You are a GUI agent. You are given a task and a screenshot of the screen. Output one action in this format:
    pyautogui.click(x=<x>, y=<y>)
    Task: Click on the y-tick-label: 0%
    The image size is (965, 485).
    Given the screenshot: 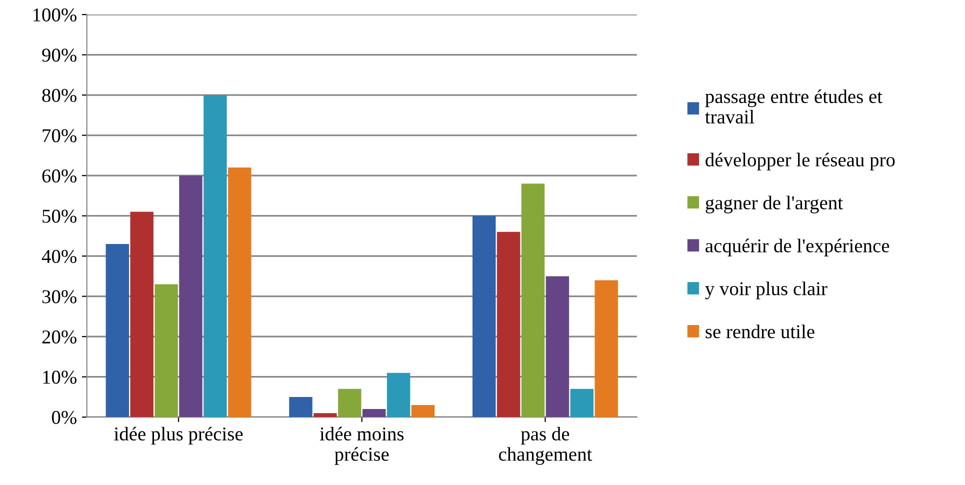 What is the action you would take?
    pyautogui.click(x=64, y=417)
    